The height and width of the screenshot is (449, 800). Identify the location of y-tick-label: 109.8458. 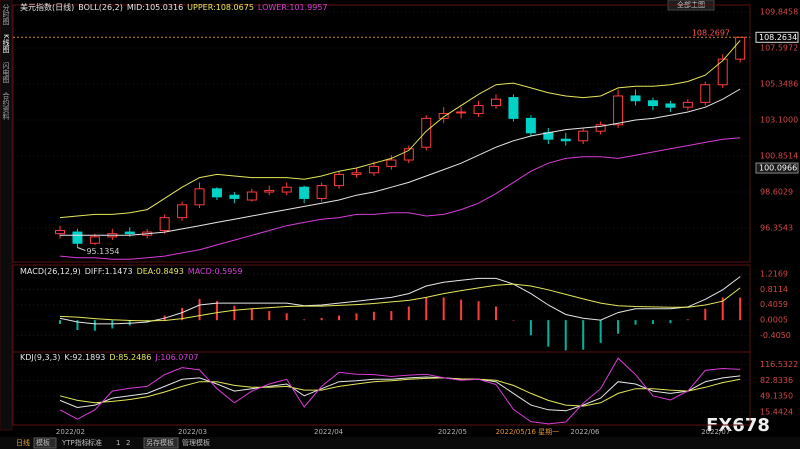
(779, 11).